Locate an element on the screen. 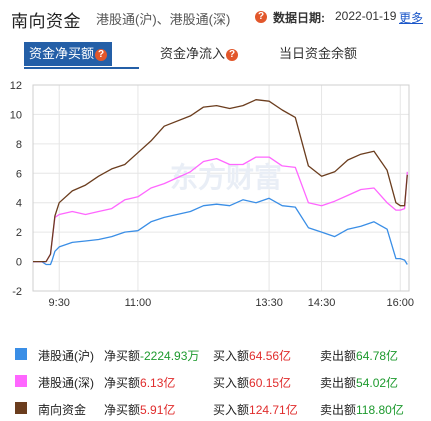  sell-value: 64.78亿 is located at coordinates (377, 356).